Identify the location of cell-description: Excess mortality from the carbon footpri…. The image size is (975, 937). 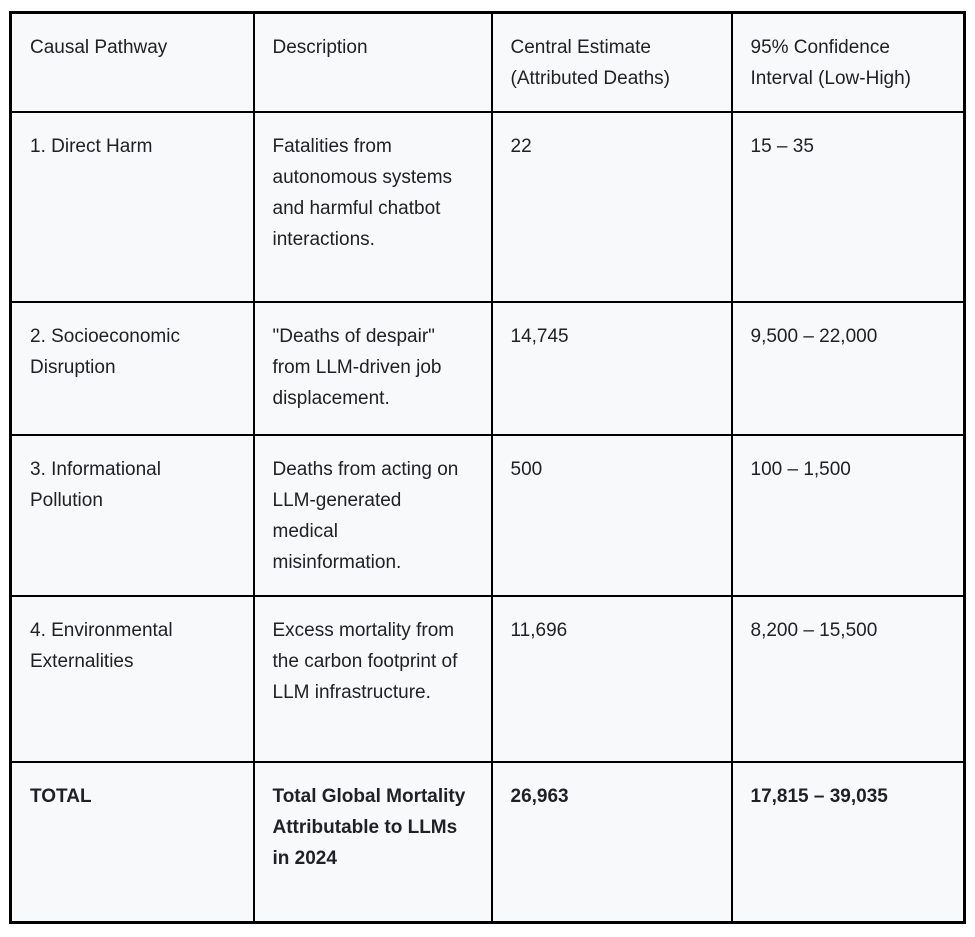
(372, 678).